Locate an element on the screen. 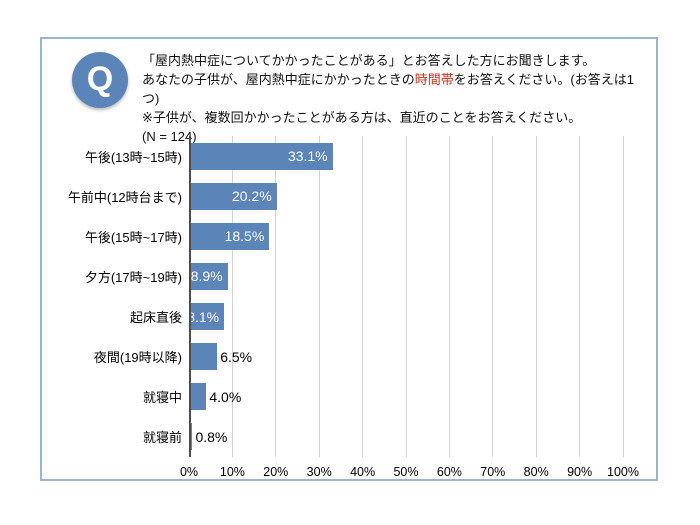 This screenshot has width=700, height=525. x-axis: 0% 10% 20% 30% 40% 50% 60% 70% 80% 90% 100% is located at coordinates (409, 472).